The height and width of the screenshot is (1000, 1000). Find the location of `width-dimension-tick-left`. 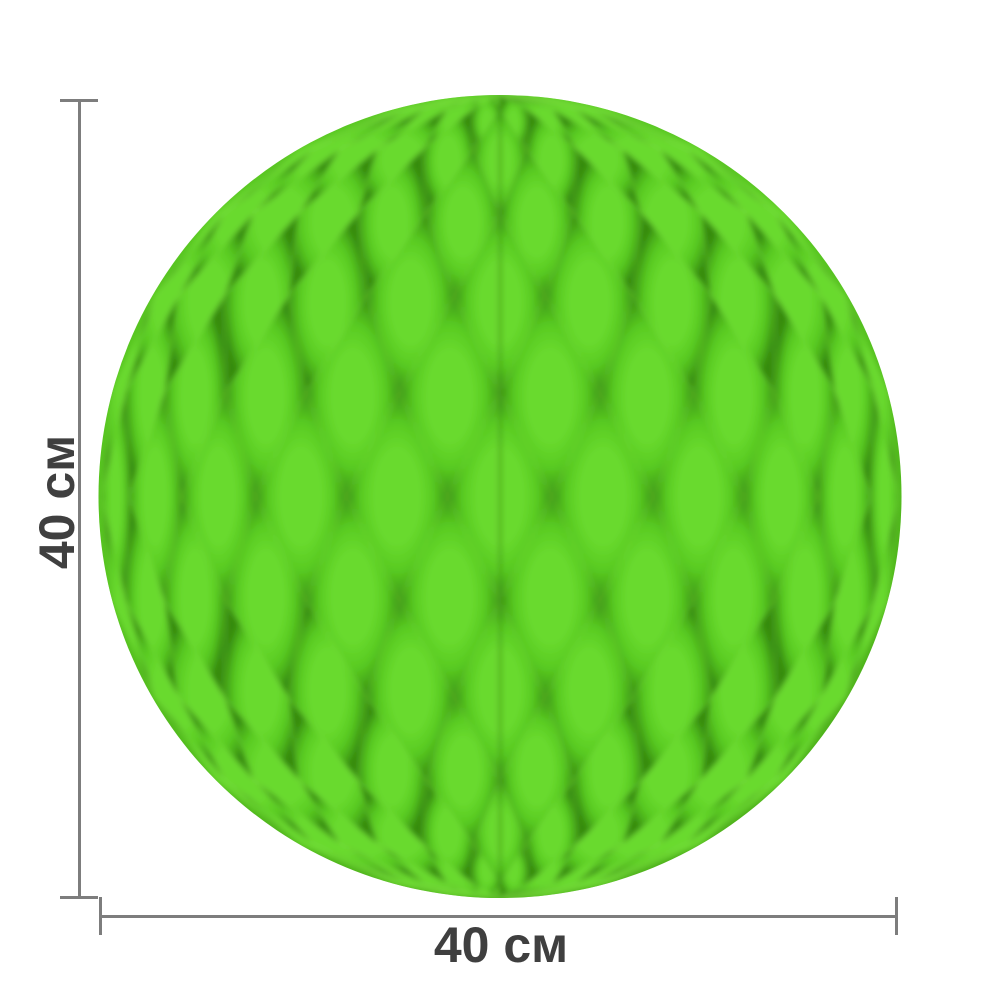

width-dimension-tick-left is located at coordinates (100, 916).